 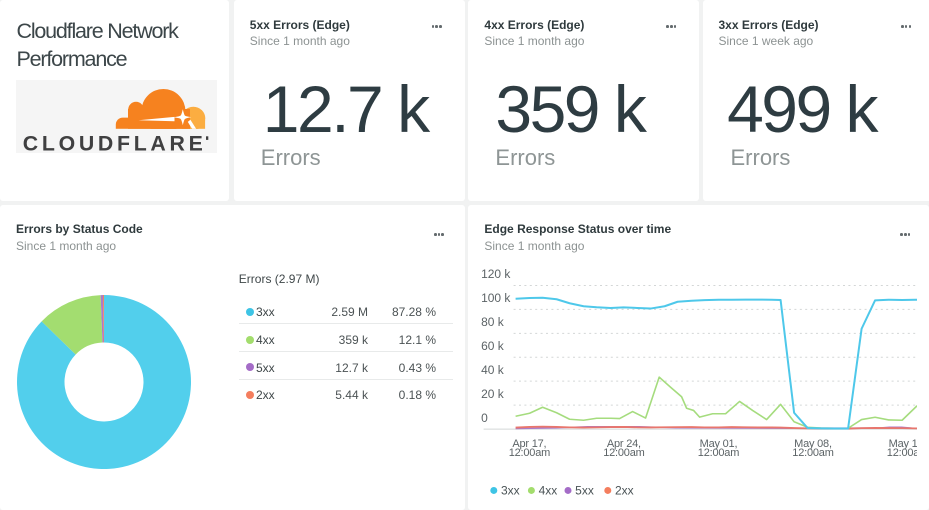 I want to click on svg-text: 2xx, so click(x=624, y=491).